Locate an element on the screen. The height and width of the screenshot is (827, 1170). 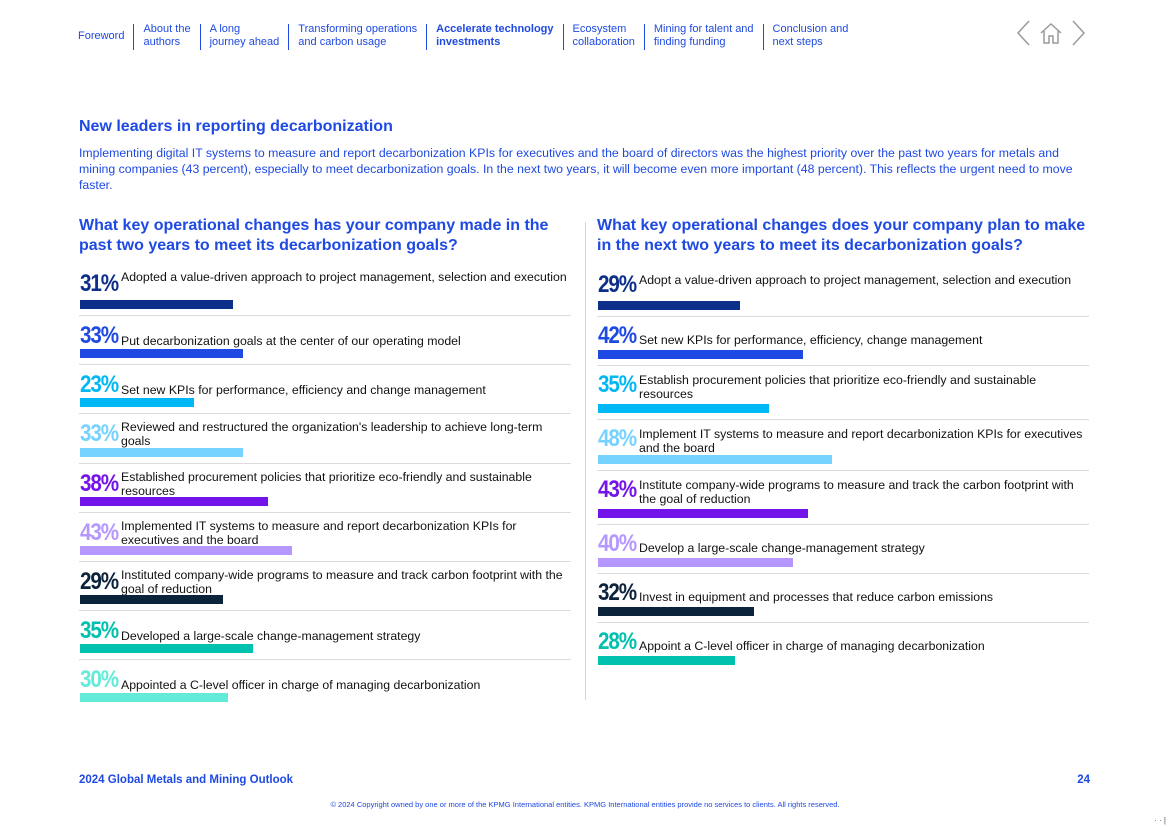
publication-title: 2024 Global Metals and Mining Outlook is located at coordinates (186, 780).